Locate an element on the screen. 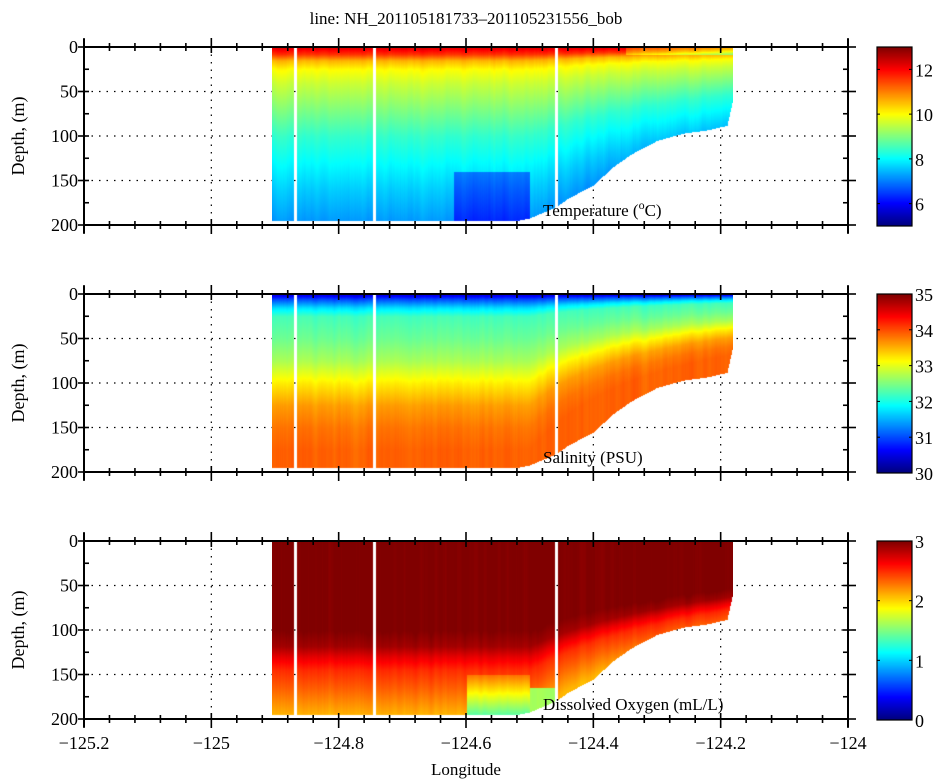 This screenshot has width=950, height=783. panel-label-main: Temperature ( is located at coordinates (591, 210).